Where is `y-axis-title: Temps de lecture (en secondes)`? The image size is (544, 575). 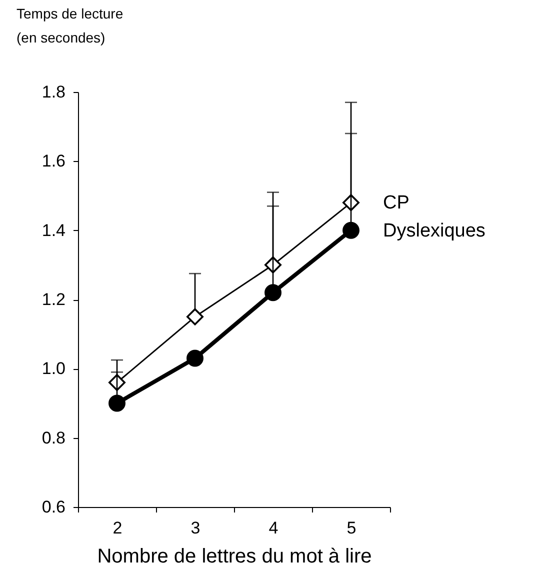 y-axis-title: Temps de lecture (en secondes) is located at coordinates (70, 26).